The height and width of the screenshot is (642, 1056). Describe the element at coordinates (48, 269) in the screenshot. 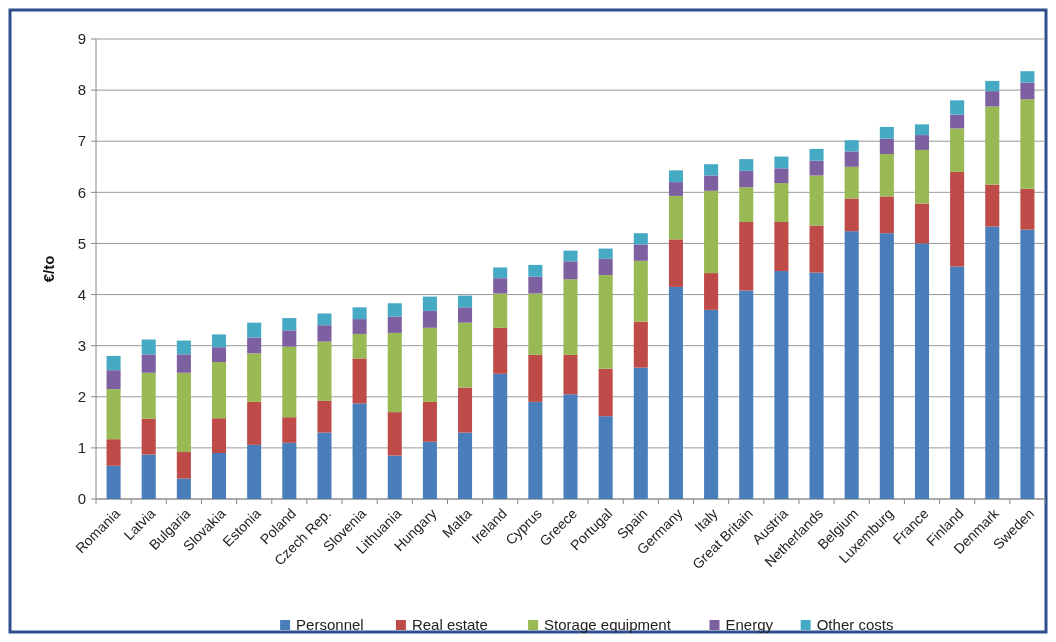

I see `y-axis-title: €/to` at that location.